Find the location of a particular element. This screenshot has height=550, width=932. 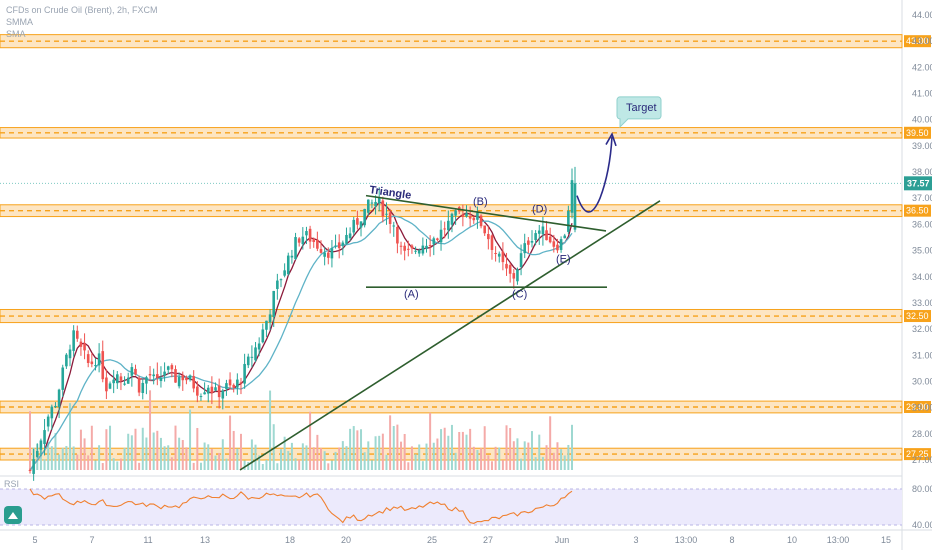

tradingview-logo-icon is located at coordinates (13, 515).